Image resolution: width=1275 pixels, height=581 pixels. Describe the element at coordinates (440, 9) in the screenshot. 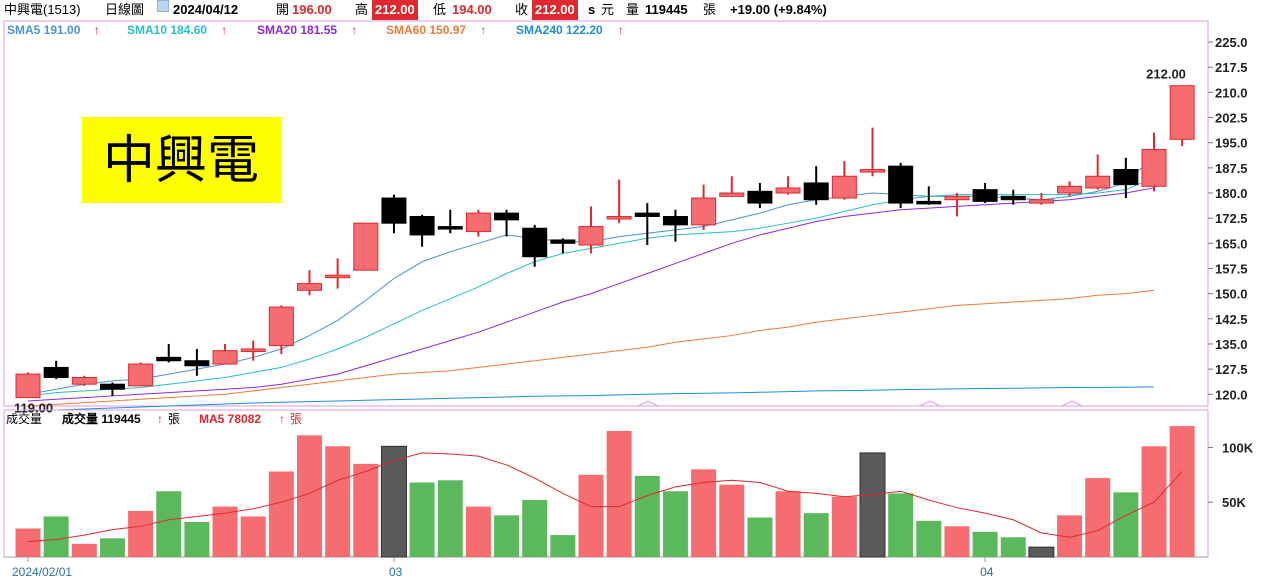

I see `low-label: 低` at that location.